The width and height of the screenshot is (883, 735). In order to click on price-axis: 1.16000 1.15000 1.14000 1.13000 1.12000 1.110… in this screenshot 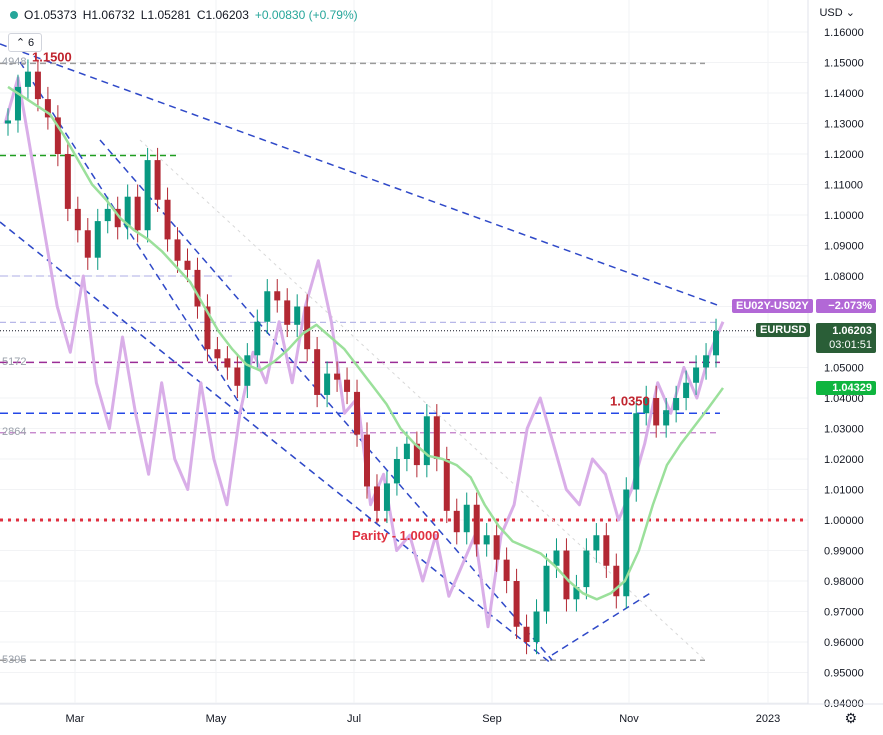, I will do `click(845, 367)`.